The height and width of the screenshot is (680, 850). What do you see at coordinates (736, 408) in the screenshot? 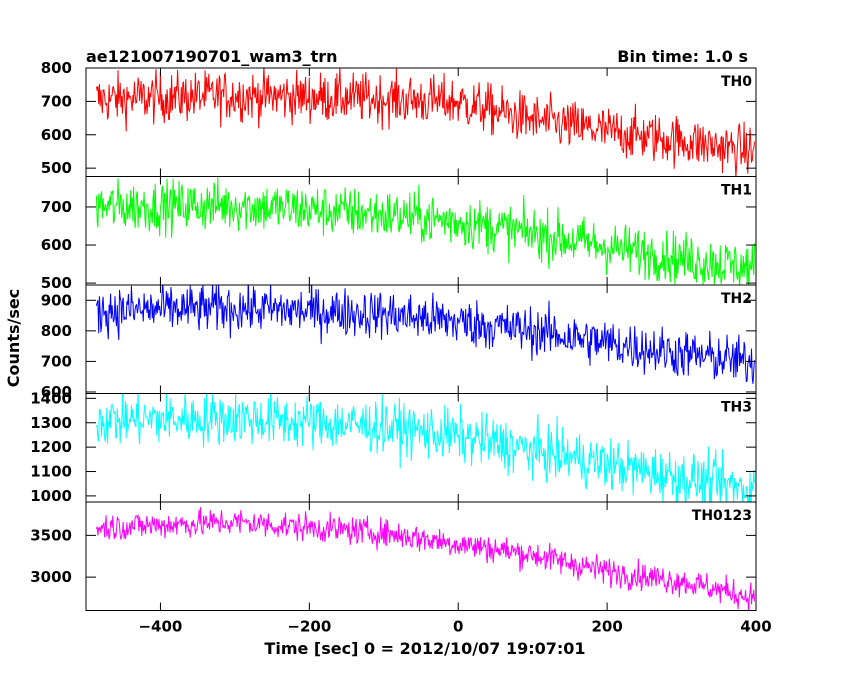
I see `panel-label-th3: TH3` at bounding box center [736, 408].